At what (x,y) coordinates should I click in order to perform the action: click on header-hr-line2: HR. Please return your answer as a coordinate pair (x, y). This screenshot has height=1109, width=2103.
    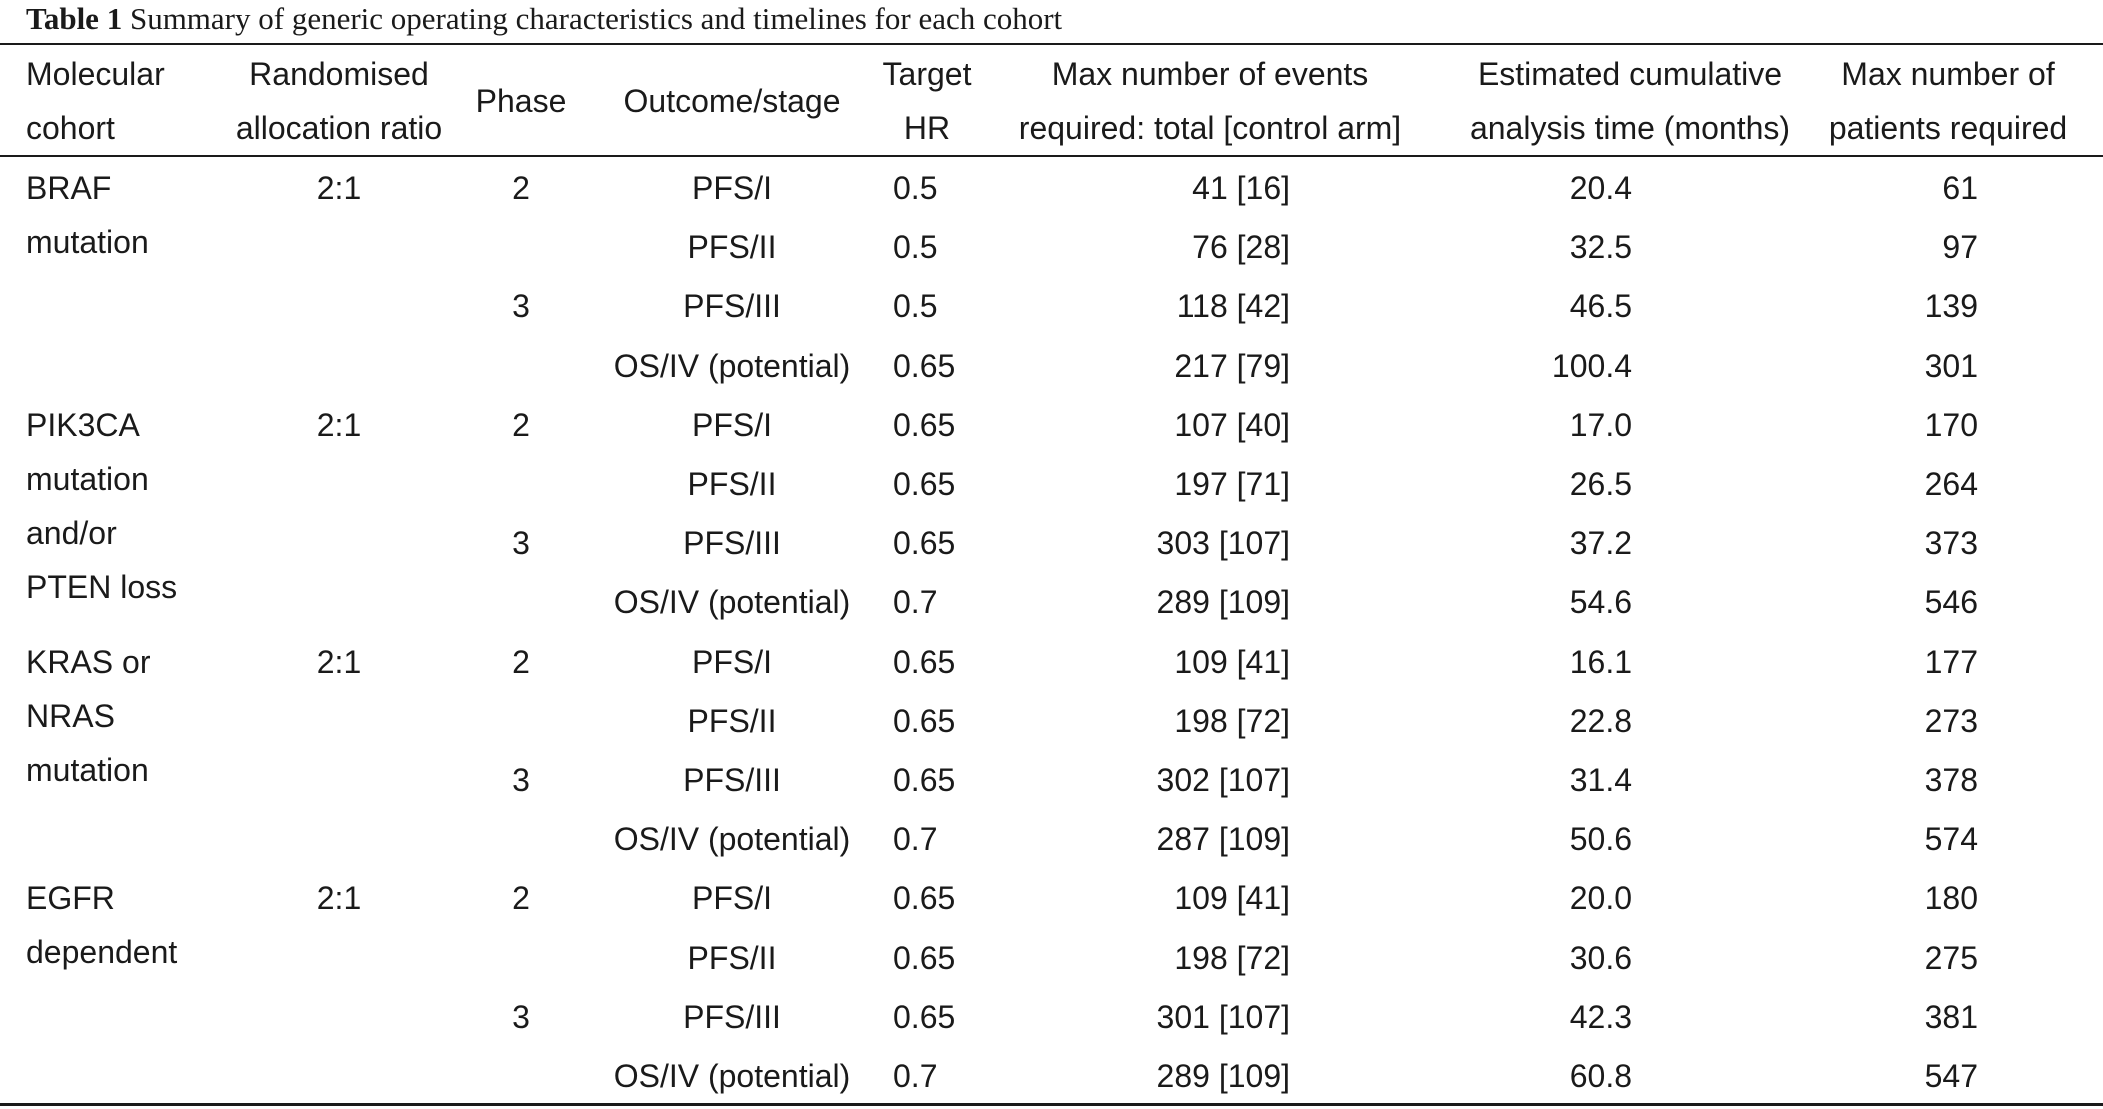
    Looking at the image, I should click on (927, 128).